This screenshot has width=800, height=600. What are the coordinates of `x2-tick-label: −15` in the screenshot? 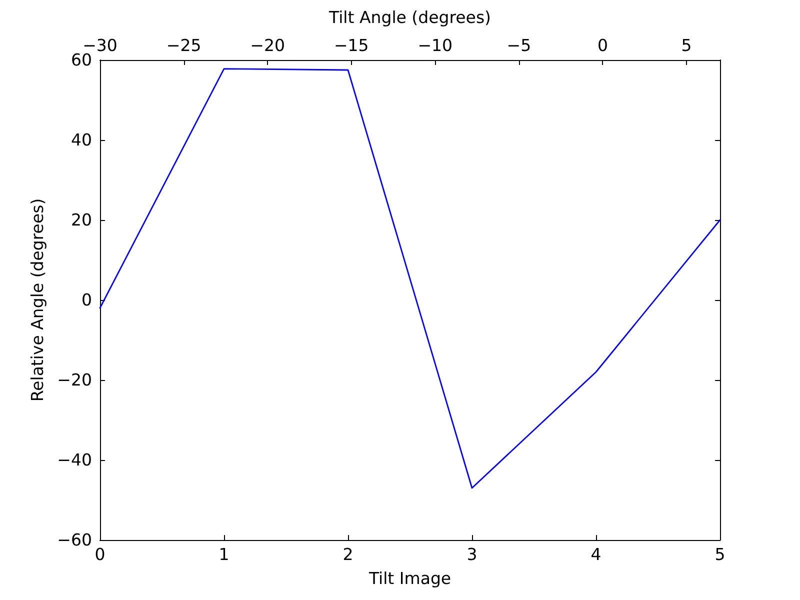 It's located at (351, 45).